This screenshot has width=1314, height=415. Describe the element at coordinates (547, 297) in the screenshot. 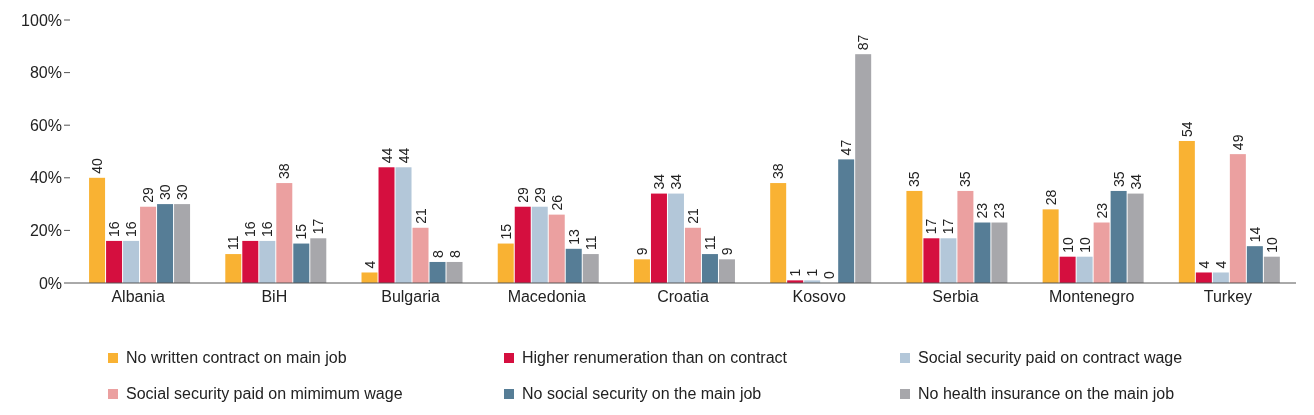

I see `x-tick-label: Macedonia` at that location.